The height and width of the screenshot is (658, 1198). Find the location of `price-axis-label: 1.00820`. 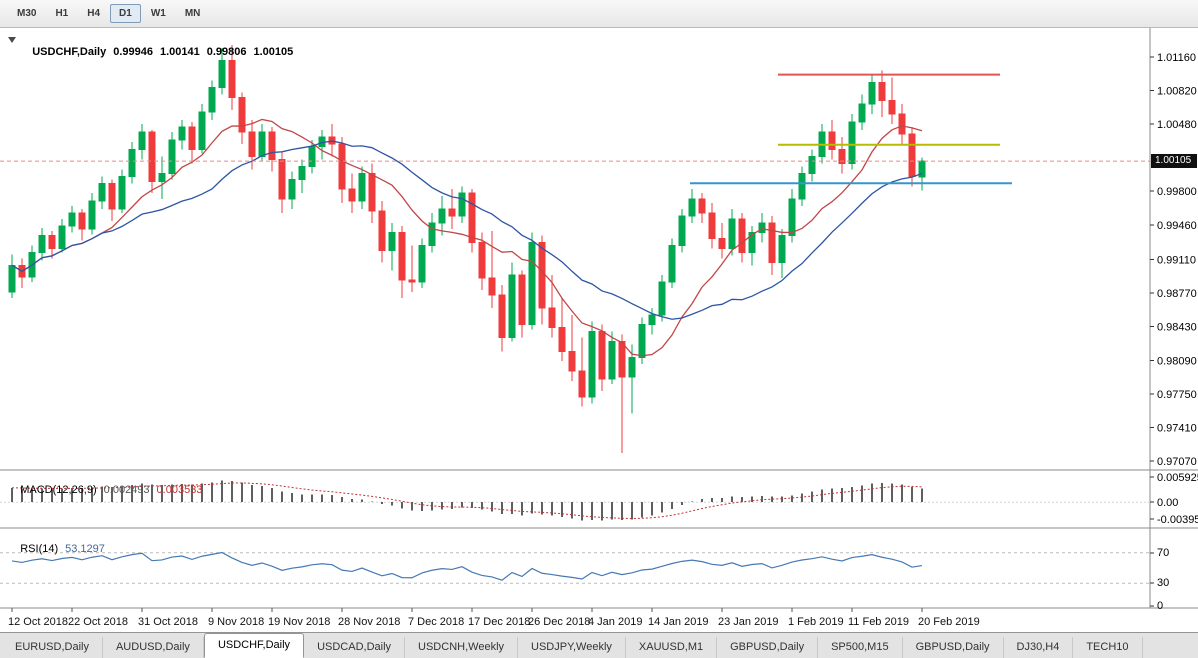

price-axis-label: 1.00820 is located at coordinates (1177, 91).